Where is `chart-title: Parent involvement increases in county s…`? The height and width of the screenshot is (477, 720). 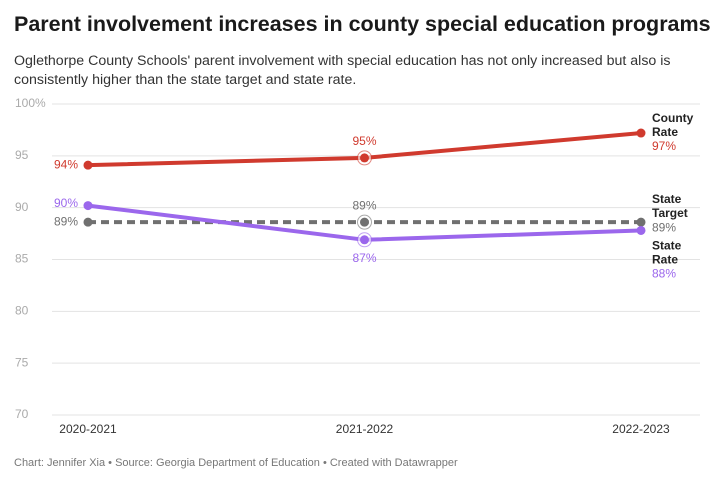
chart-title: Parent involvement increases in county s… is located at coordinates (362, 24).